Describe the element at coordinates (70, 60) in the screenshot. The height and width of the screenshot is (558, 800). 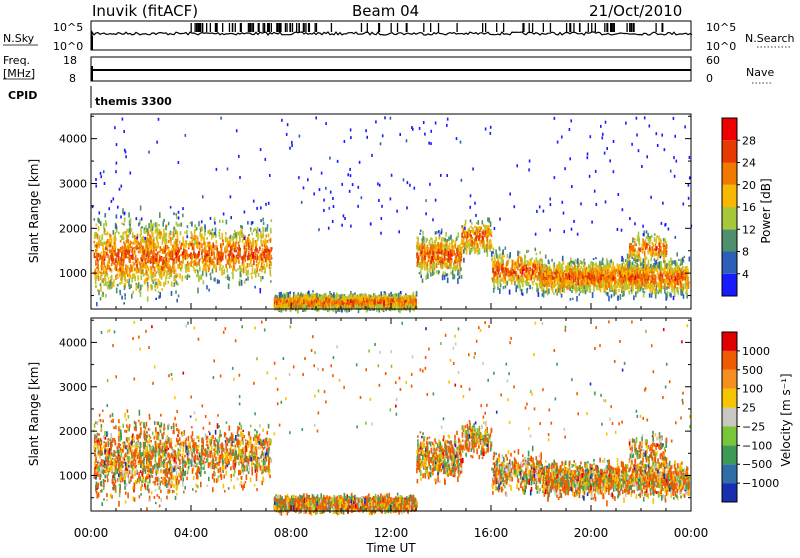
I see `freq-axis-top: 18` at that location.